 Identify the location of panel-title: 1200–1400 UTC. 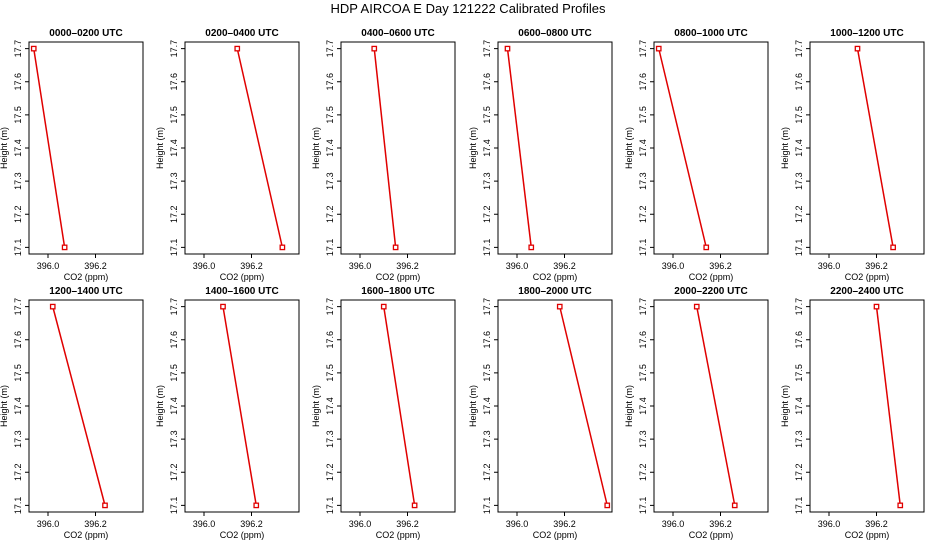
(85, 291).